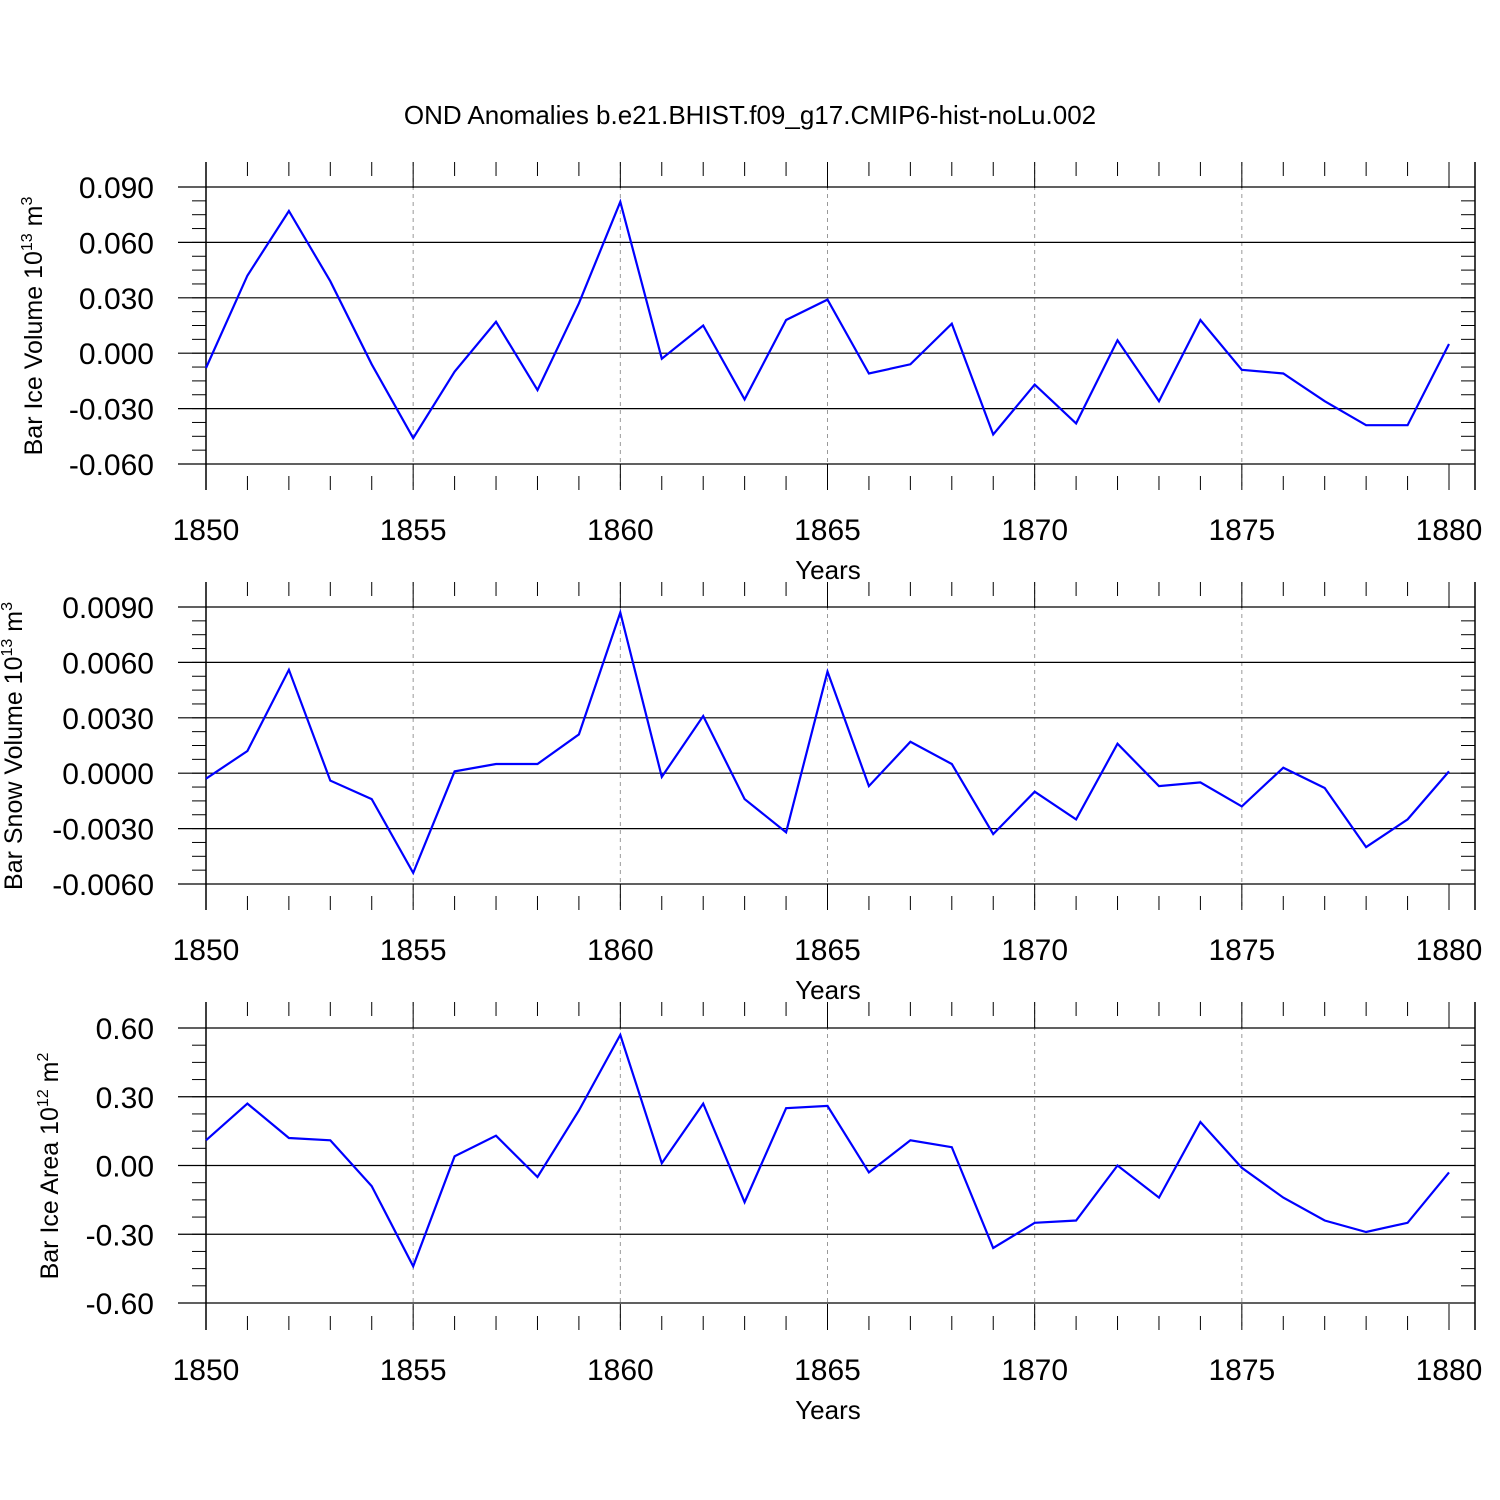  I want to click on y-tick-label: 0.0090, so click(108, 608).